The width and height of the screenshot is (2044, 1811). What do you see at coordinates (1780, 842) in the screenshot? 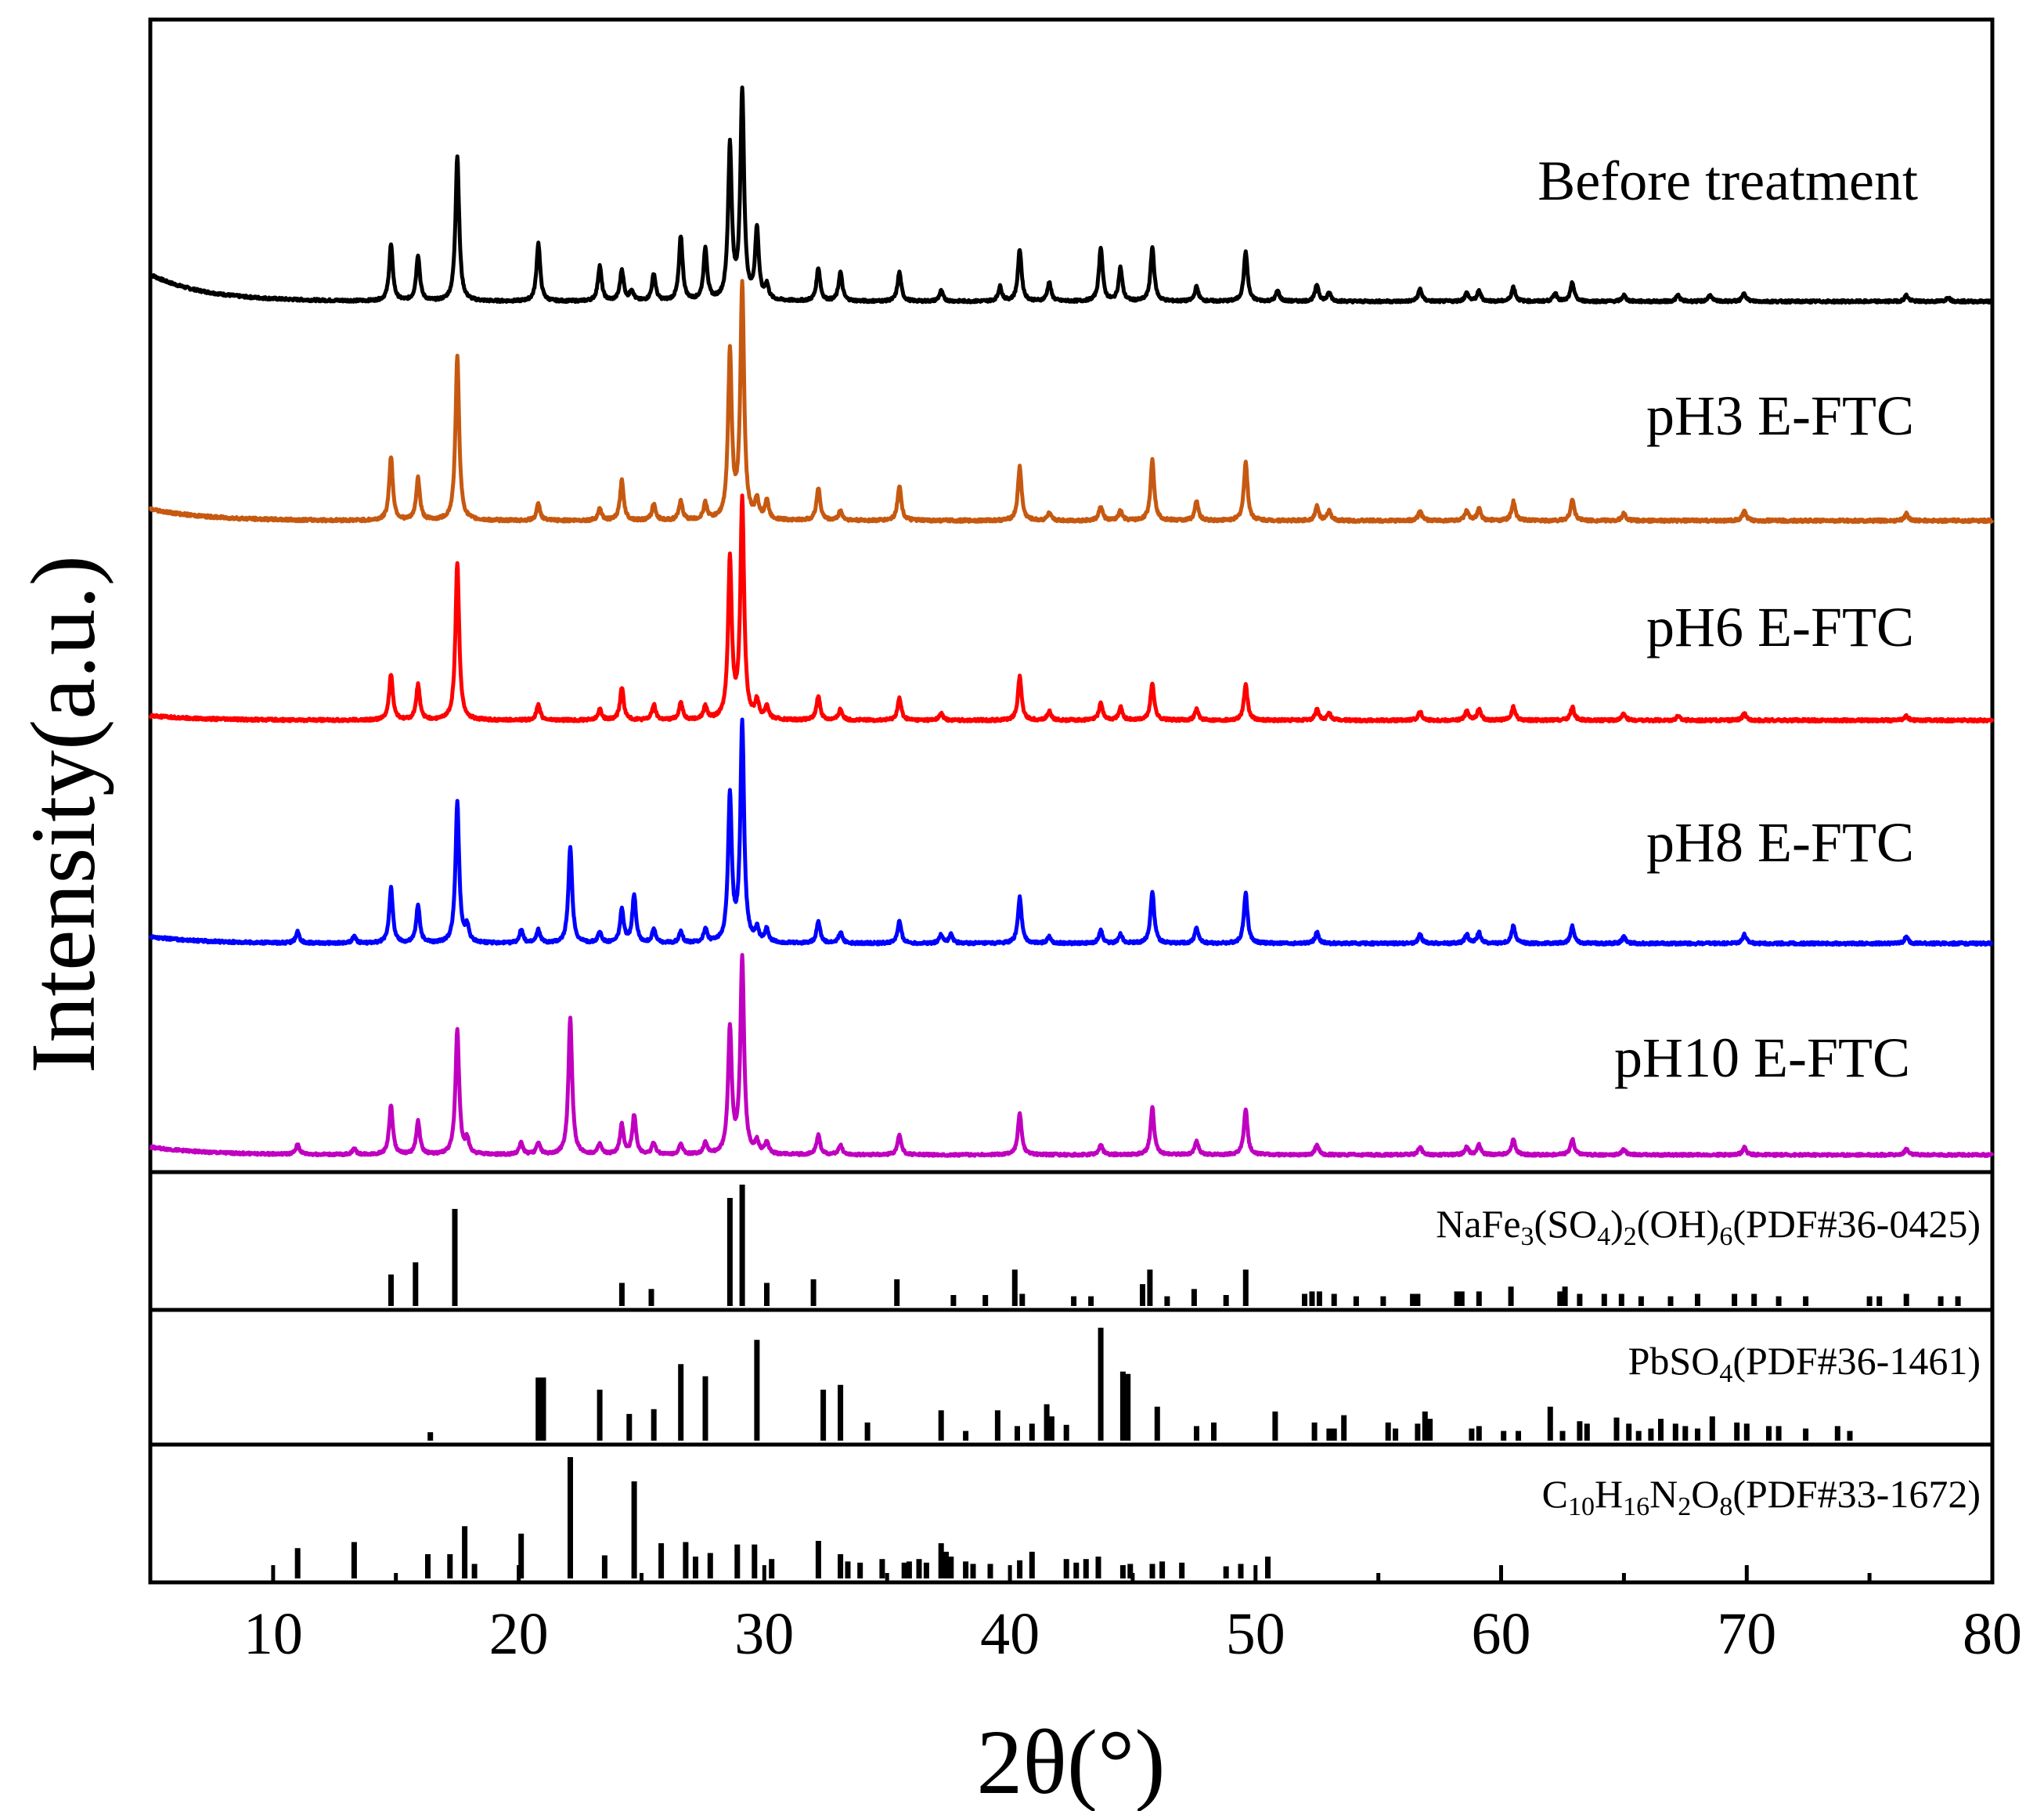
I see `pattern-label: pH8 E-FTC` at bounding box center [1780, 842].